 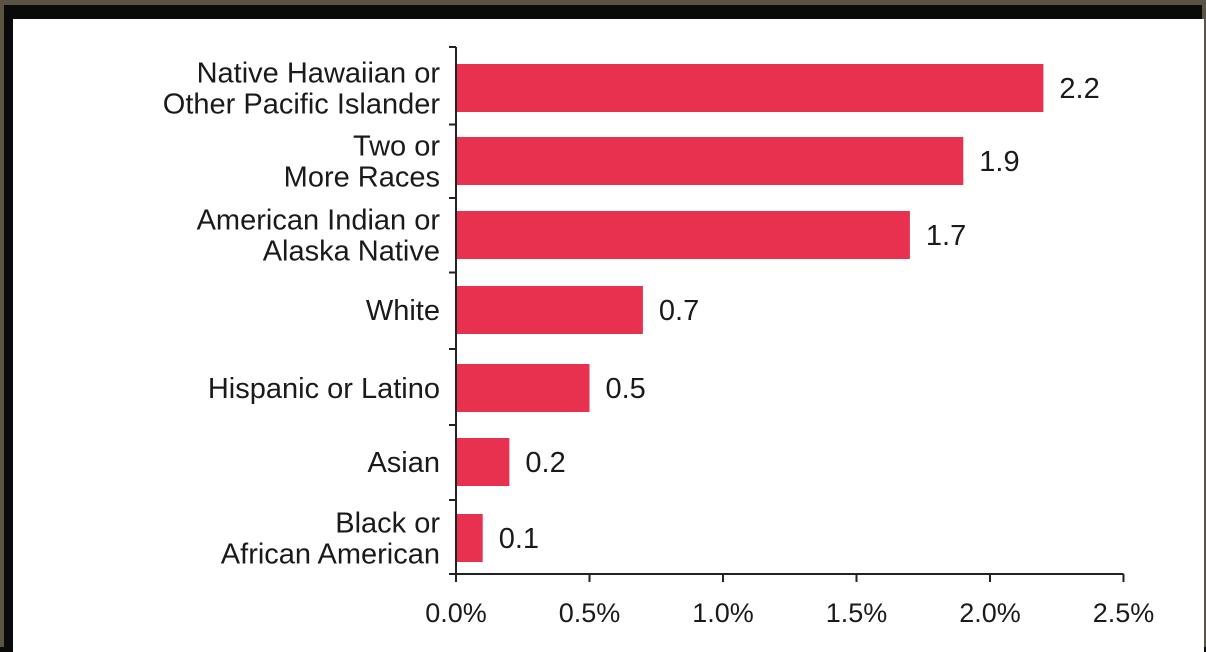 What do you see at coordinates (351, 252) in the screenshot?
I see `category-label: Alaska Native` at bounding box center [351, 252].